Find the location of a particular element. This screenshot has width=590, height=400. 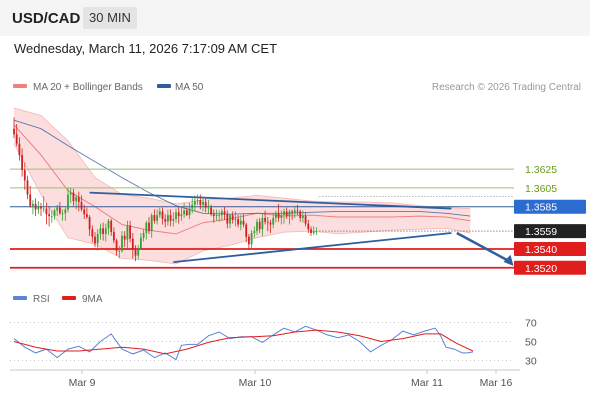

timeframe-button: 30 MIN is located at coordinates (110, 18).